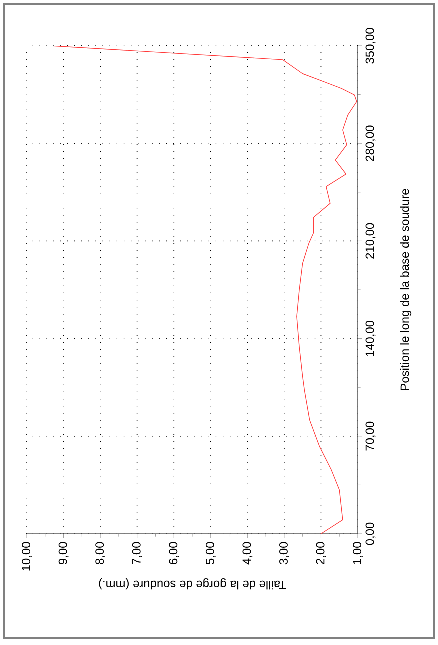 This screenshot has width=438, height=645. I want to click on x-tick-label: 1,00, so click(358, 553).